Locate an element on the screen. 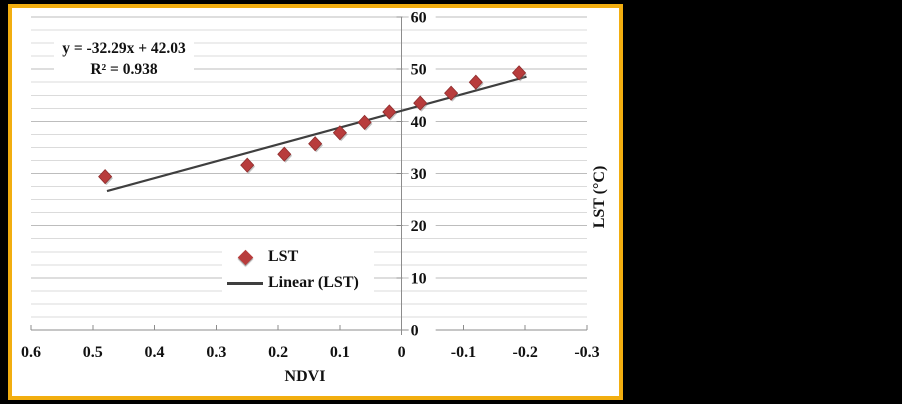 This screenshot has height=404, width=902. trendline-annotation: y = -32.29x + 42.03 R² = 0.938 is located at coordinates (124, 59).